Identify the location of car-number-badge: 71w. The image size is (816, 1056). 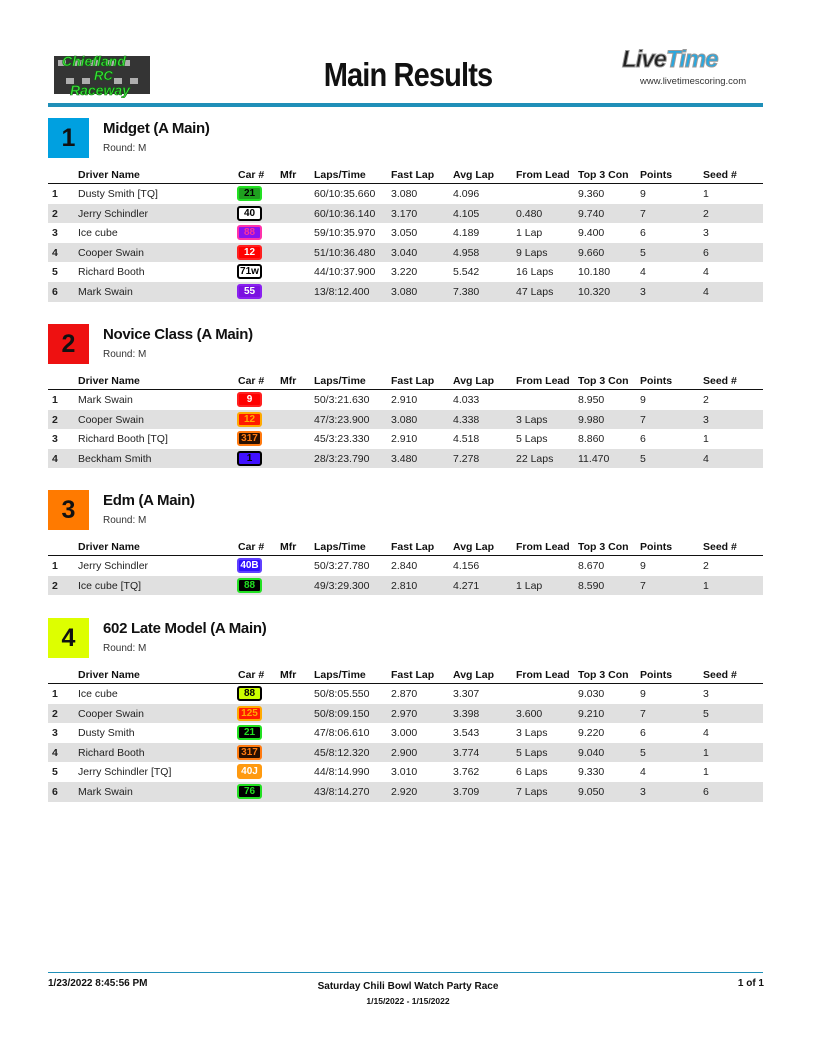
(249, 272).